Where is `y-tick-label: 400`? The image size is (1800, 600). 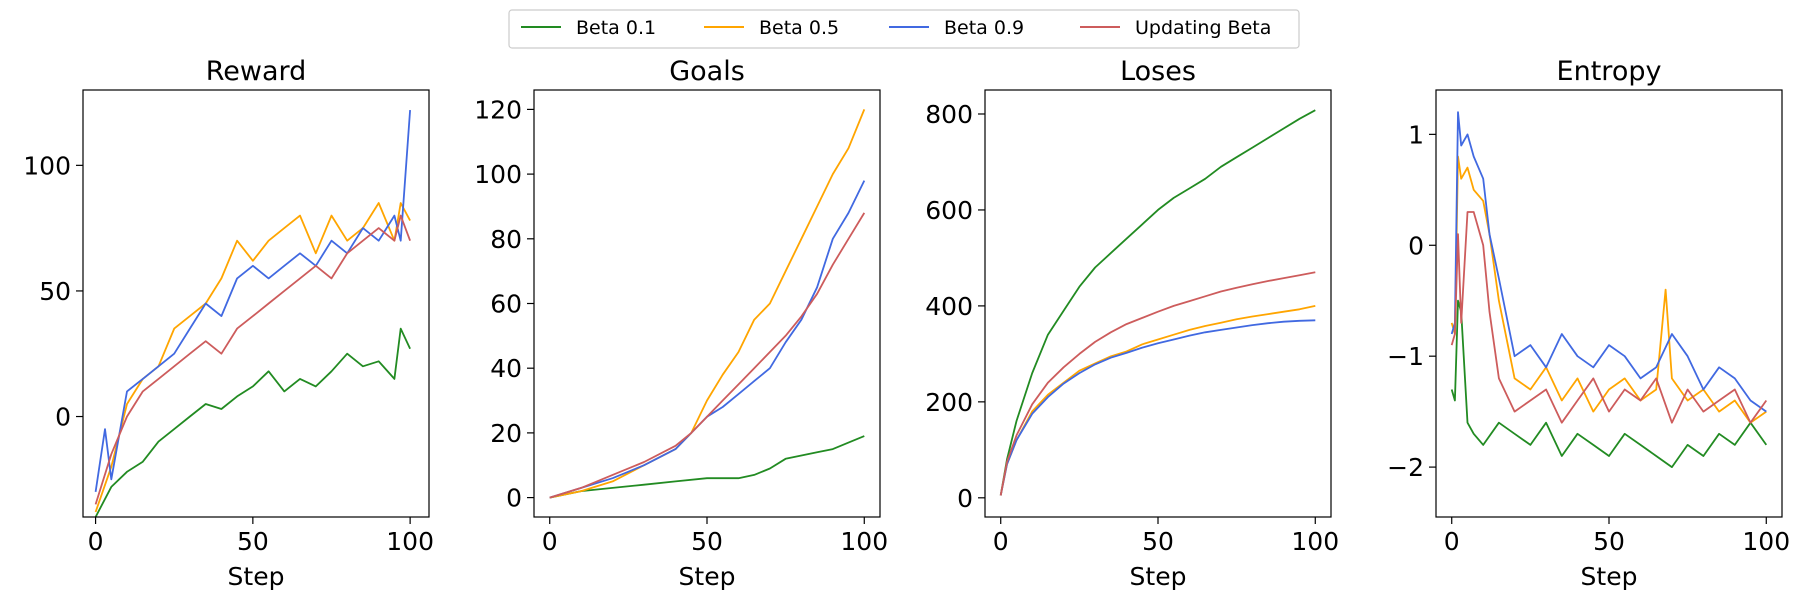 y-tick-label: 400 is located at coordinates (949, 306).